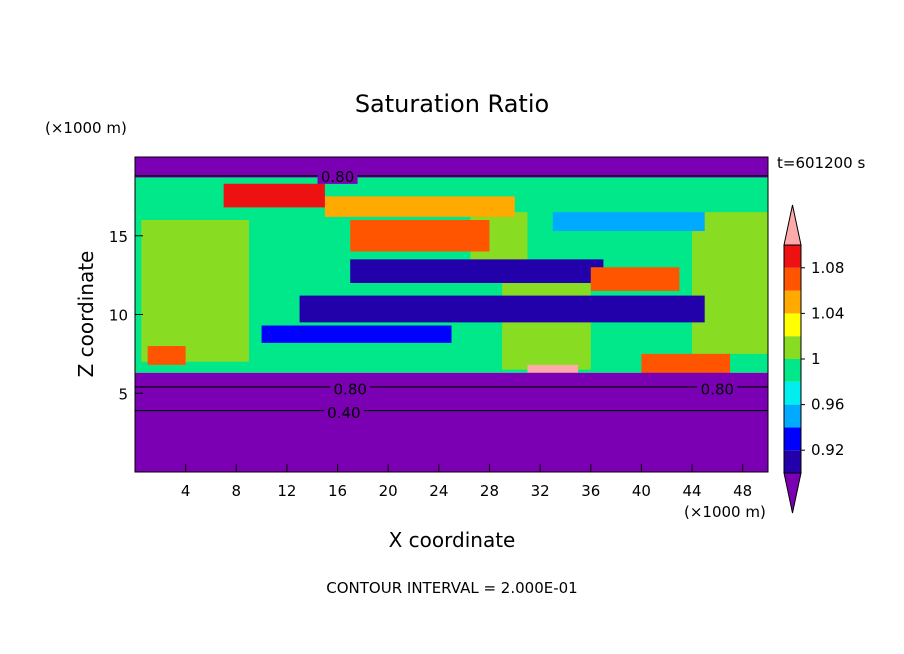  I want to click on contour-label: 0.40, so click(343, 413).